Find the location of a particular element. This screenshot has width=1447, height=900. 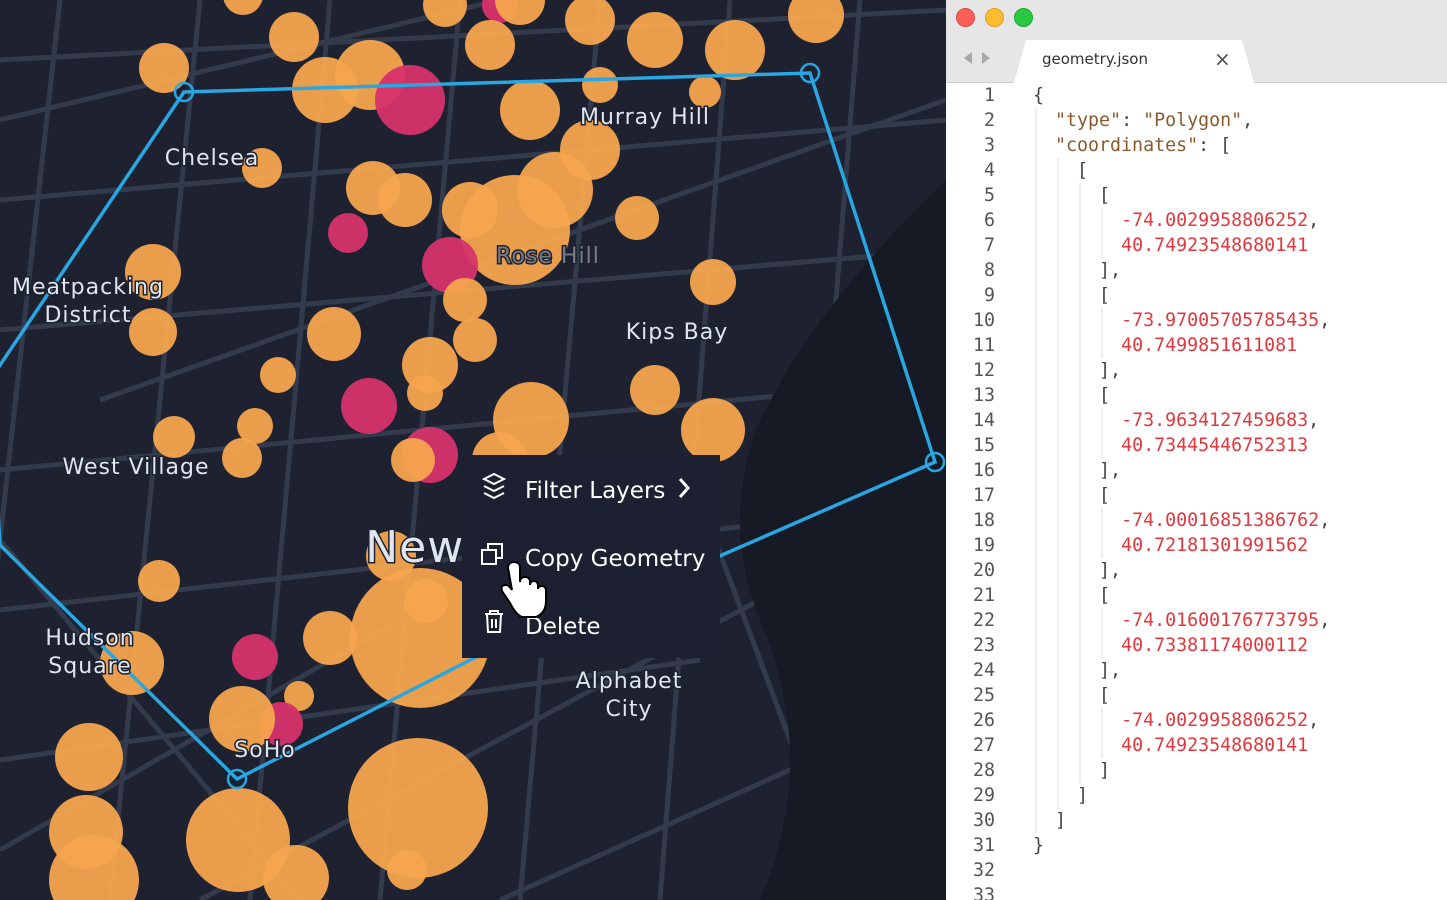

map-label: Square is located at coordinates (89, 666).